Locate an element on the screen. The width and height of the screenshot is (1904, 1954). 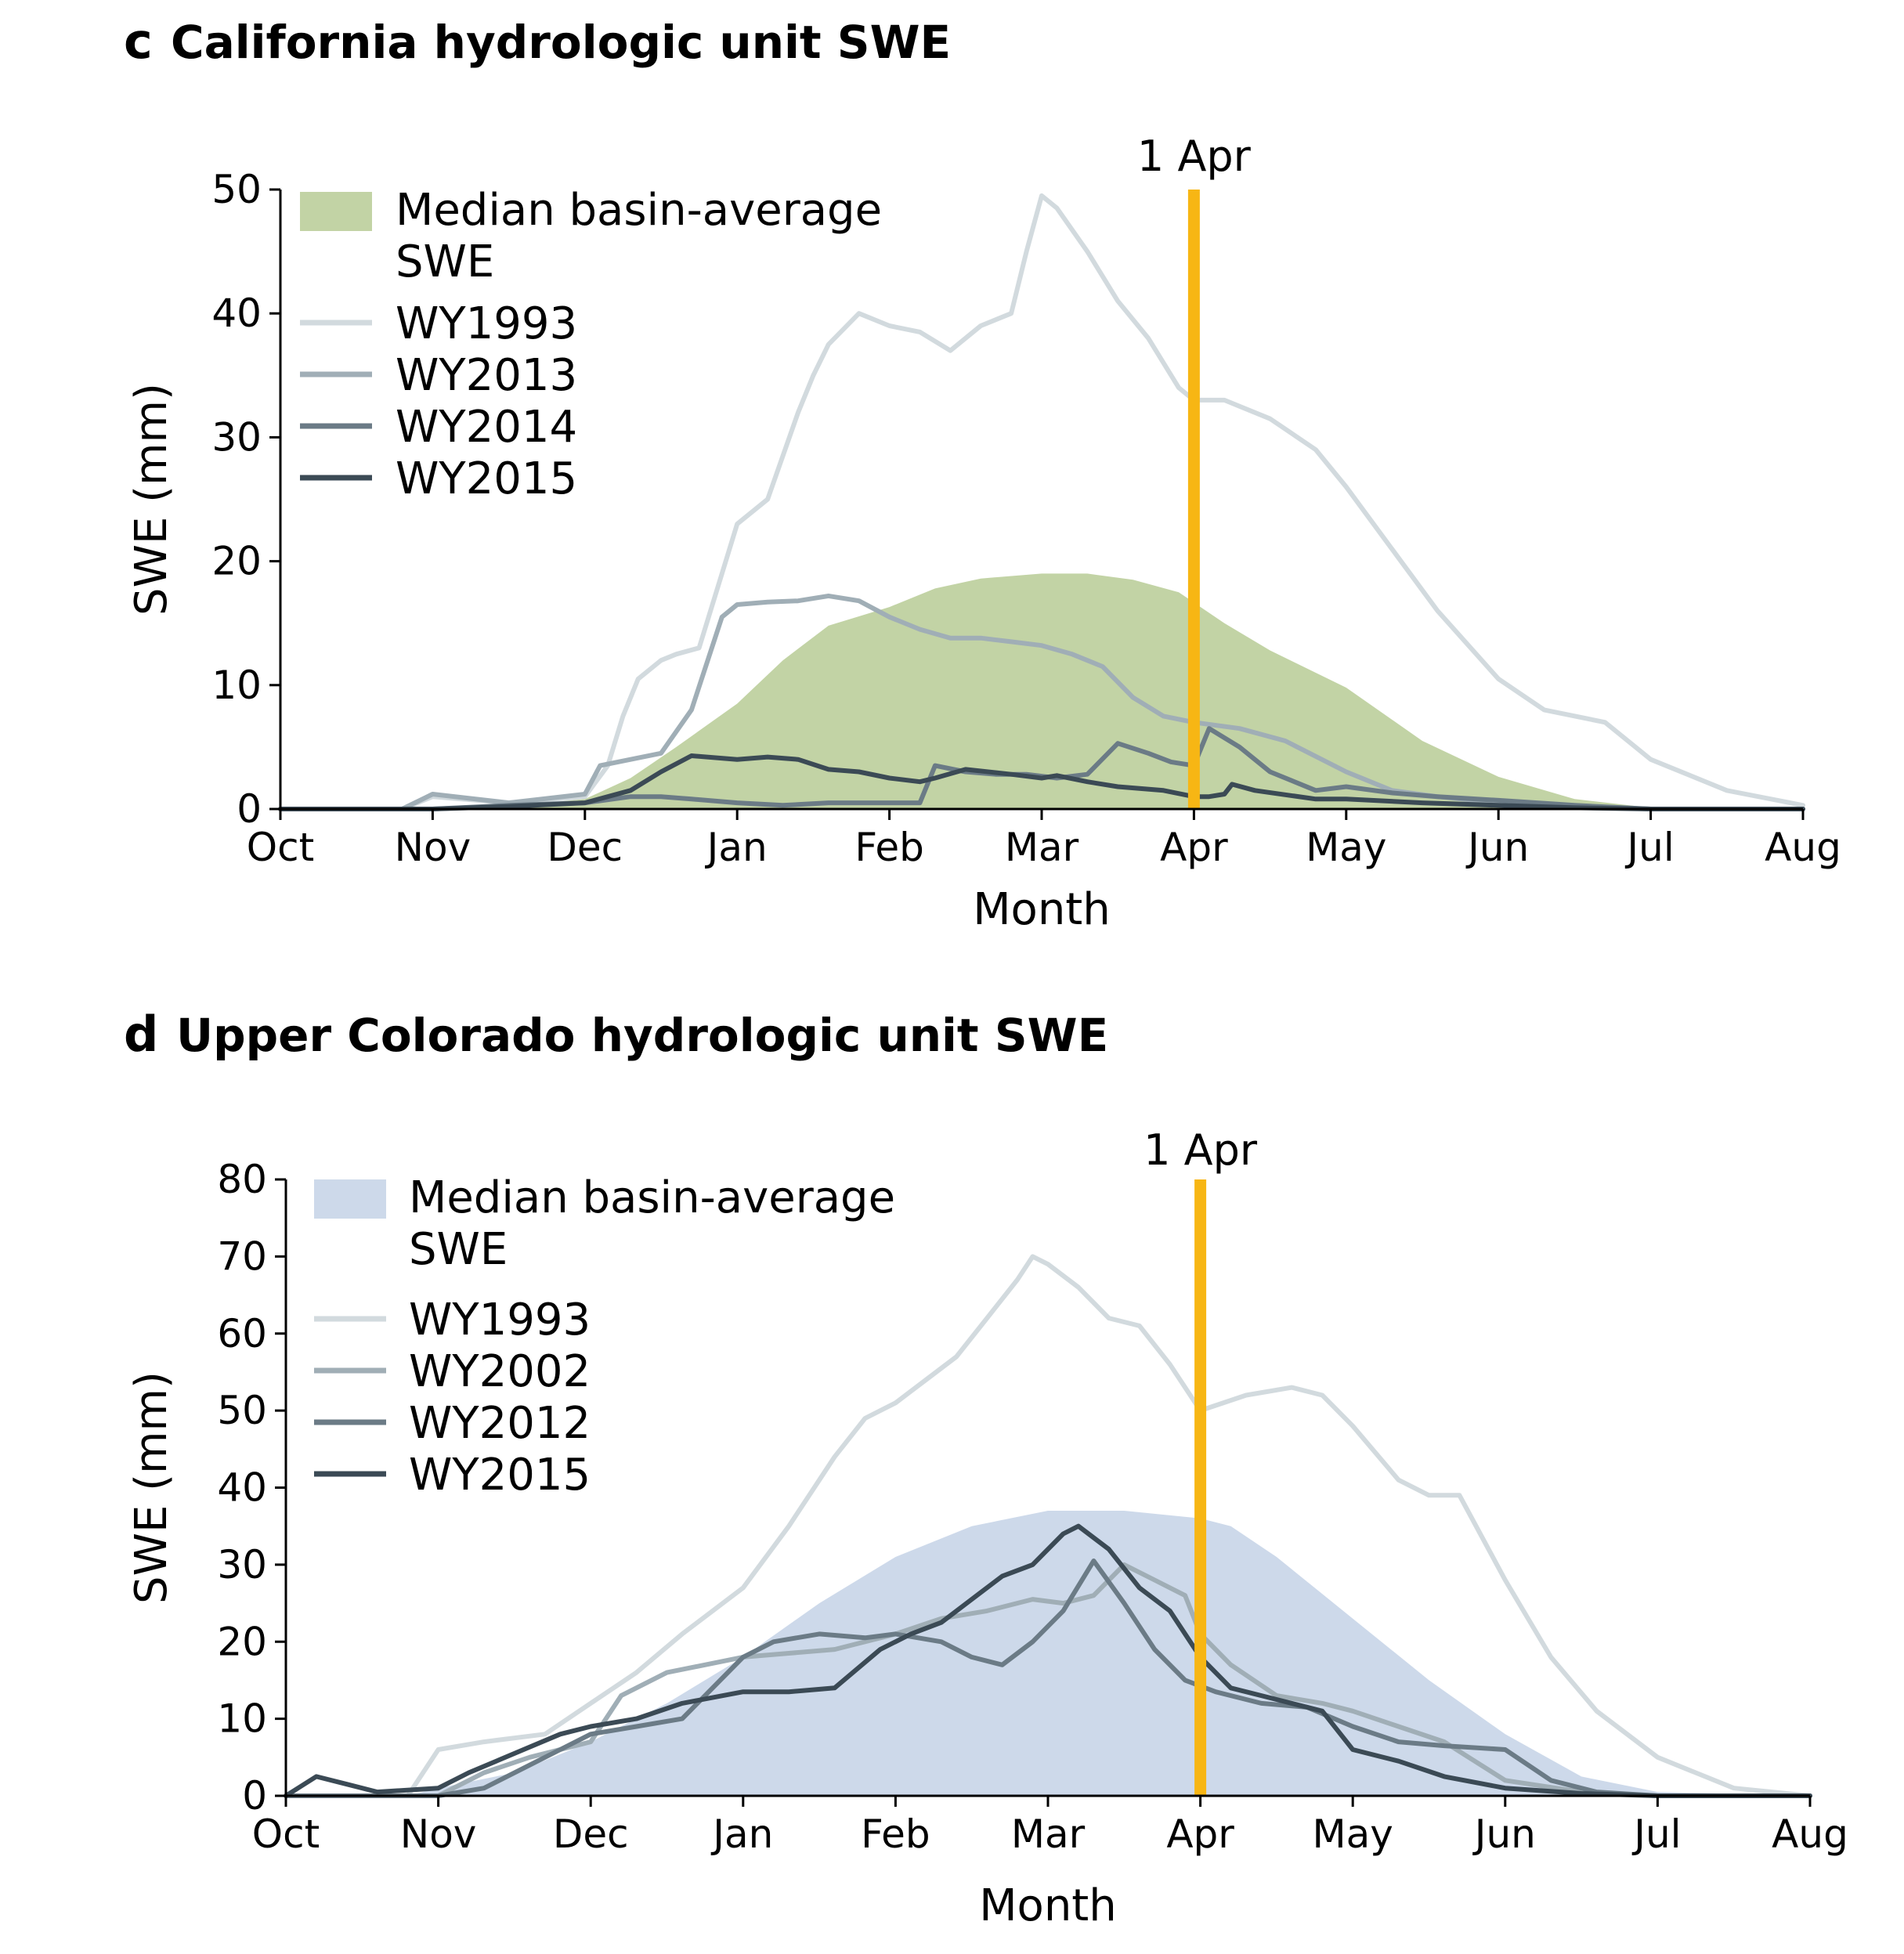
panel-letter-d: d is located at coordinates (141, 1034).